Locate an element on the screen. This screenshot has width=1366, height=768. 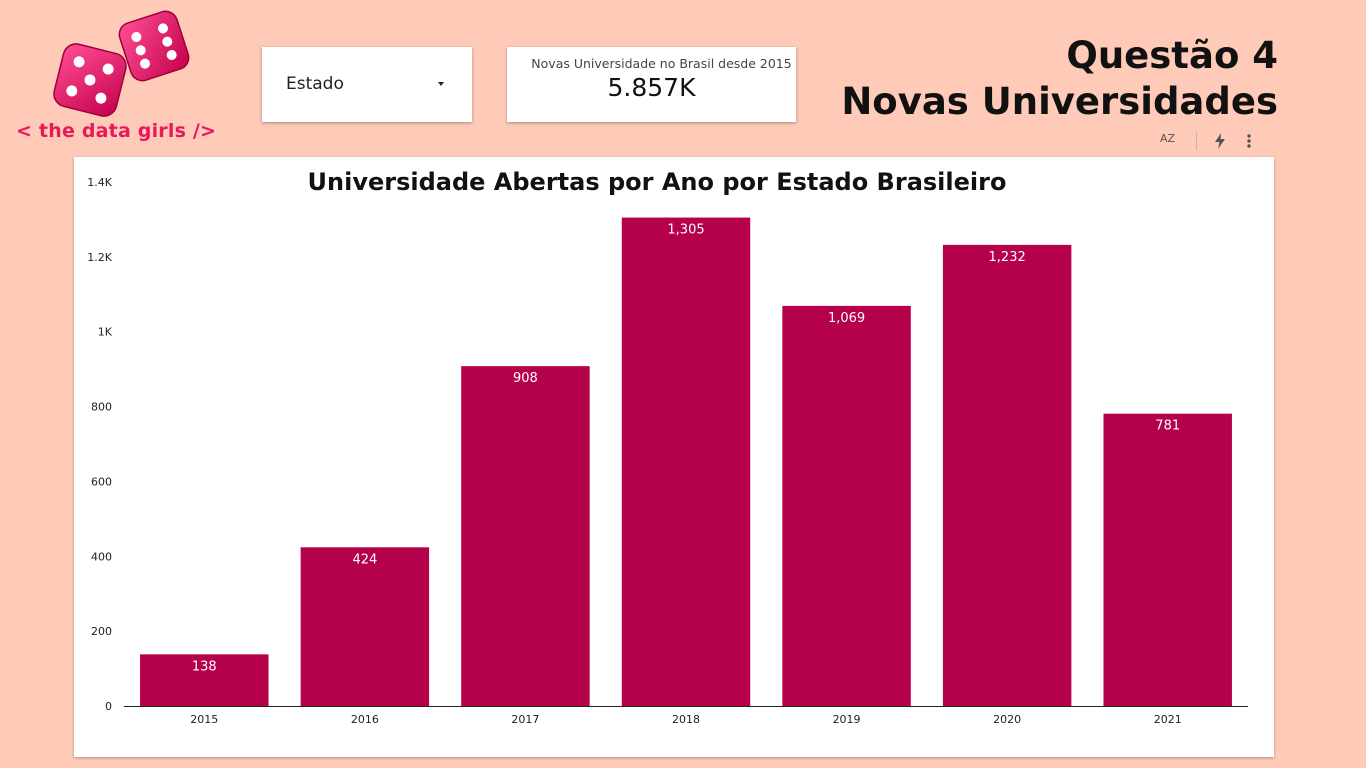
dice-icon is located at coordinates (121, 63).